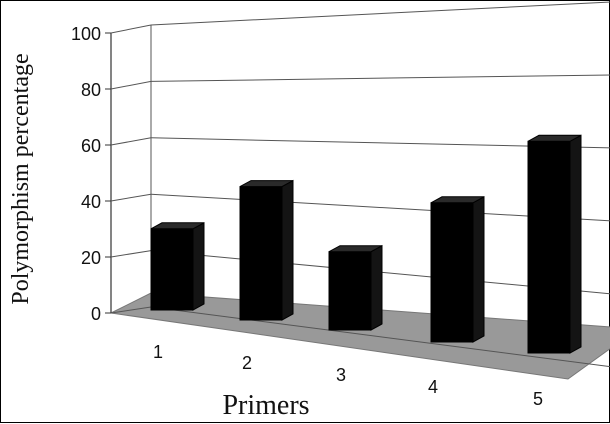 Image resolution: width=610 pixels, height=424 pixels. Describe the element at coordinates (91, 90) in the screenshot. I see `y-tick-label: 80` at that location.